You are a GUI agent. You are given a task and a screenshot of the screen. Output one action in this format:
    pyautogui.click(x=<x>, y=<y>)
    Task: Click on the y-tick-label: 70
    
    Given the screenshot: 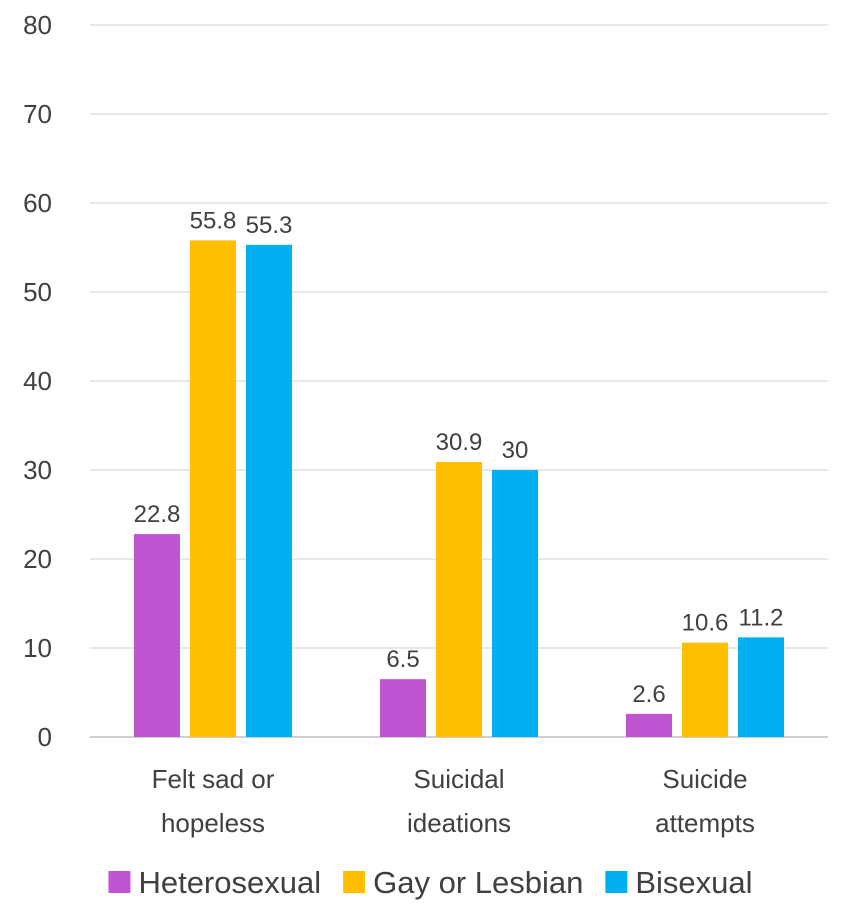 What is the action you would take?
    pyautogui.click(x=37, y=114)
    